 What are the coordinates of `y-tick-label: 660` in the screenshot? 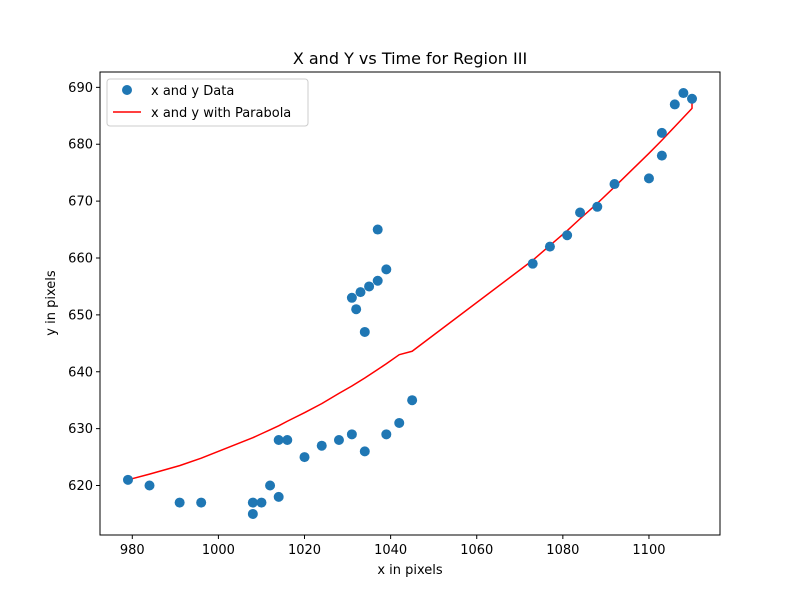 It's located at (80, 258).